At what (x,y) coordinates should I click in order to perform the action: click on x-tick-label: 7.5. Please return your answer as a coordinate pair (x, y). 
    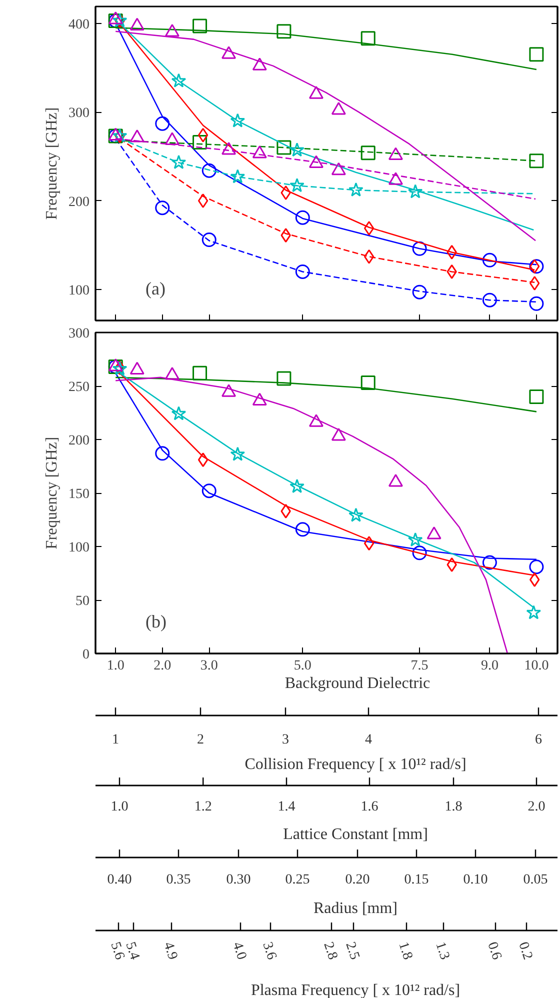
    Looking at the image, I should click on (419, 666).